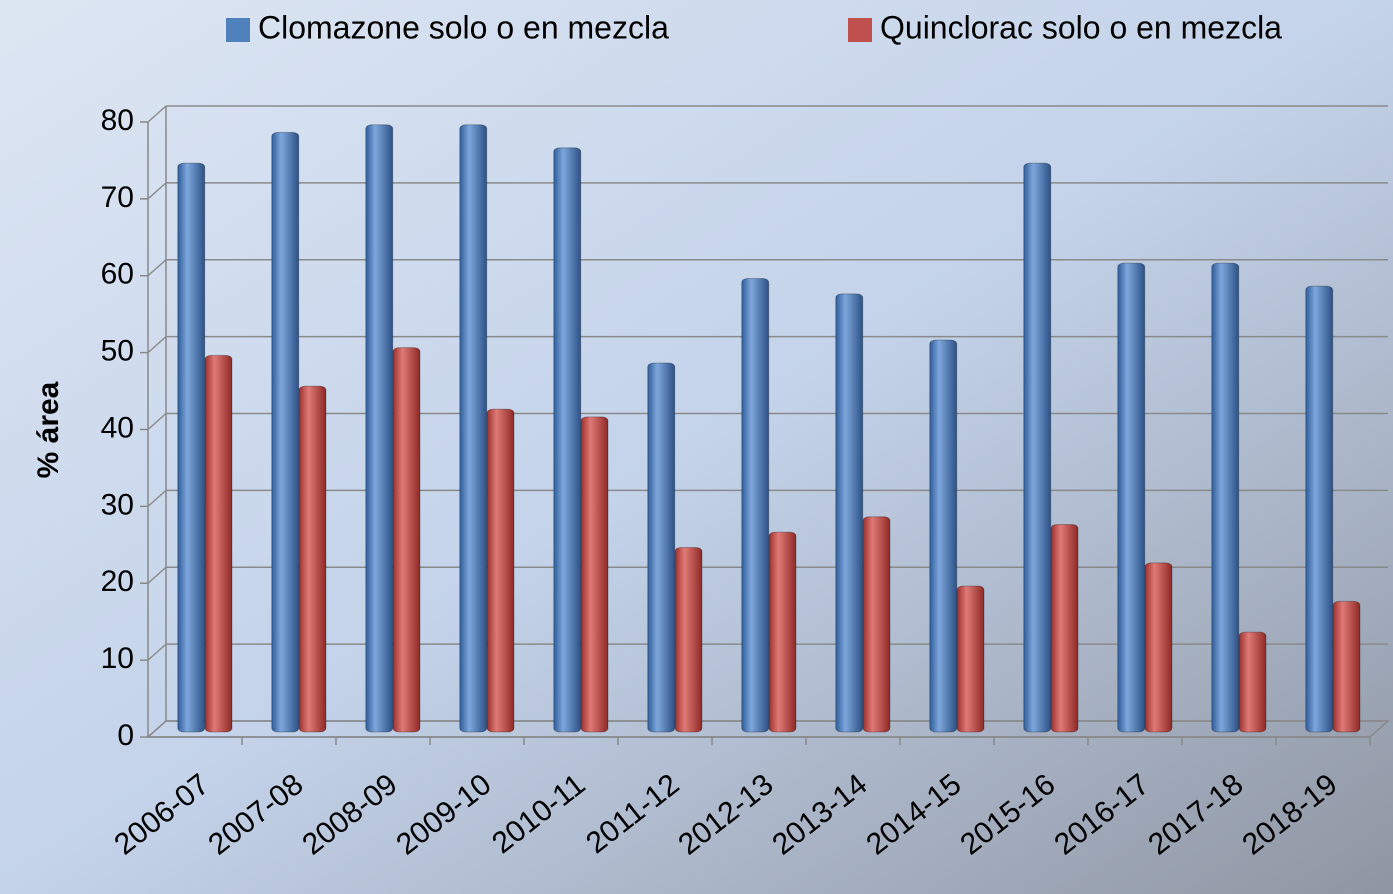 The height and width of the screenshot is (894, 1393). What do you see at coordinates (48, 429) in the screenshot?
I see `y-axis-label: % área` at bounding box center [48, 429].